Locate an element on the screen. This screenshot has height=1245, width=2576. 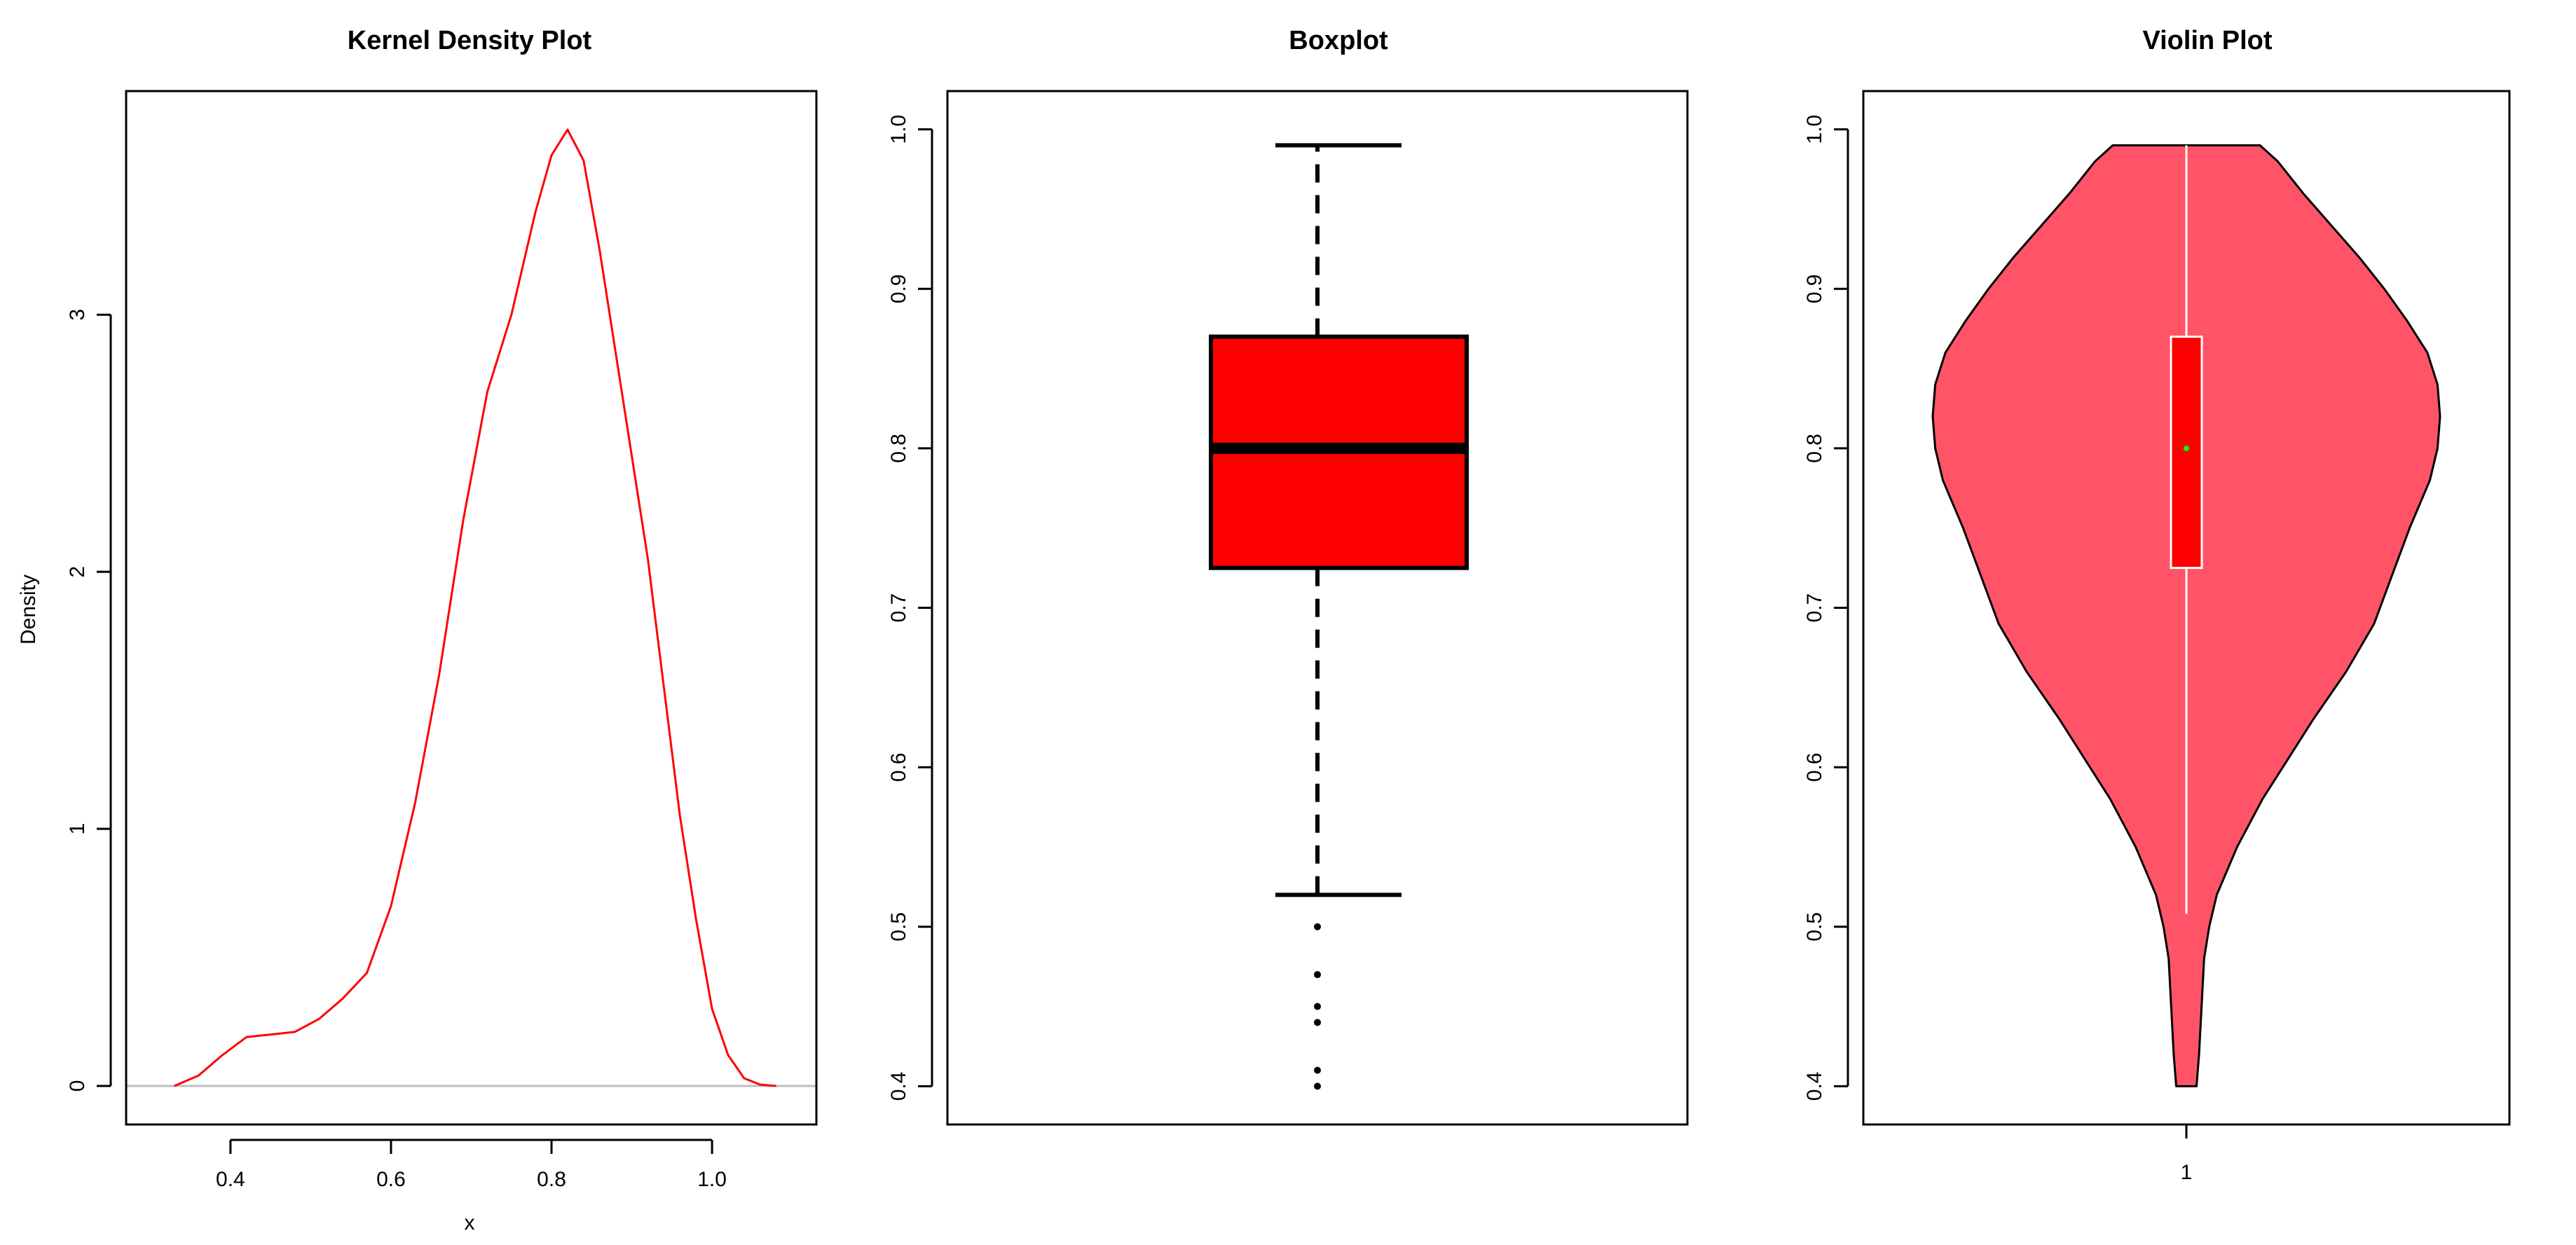
violin-title: Violin Plot is located at coordinates (2207, 40).